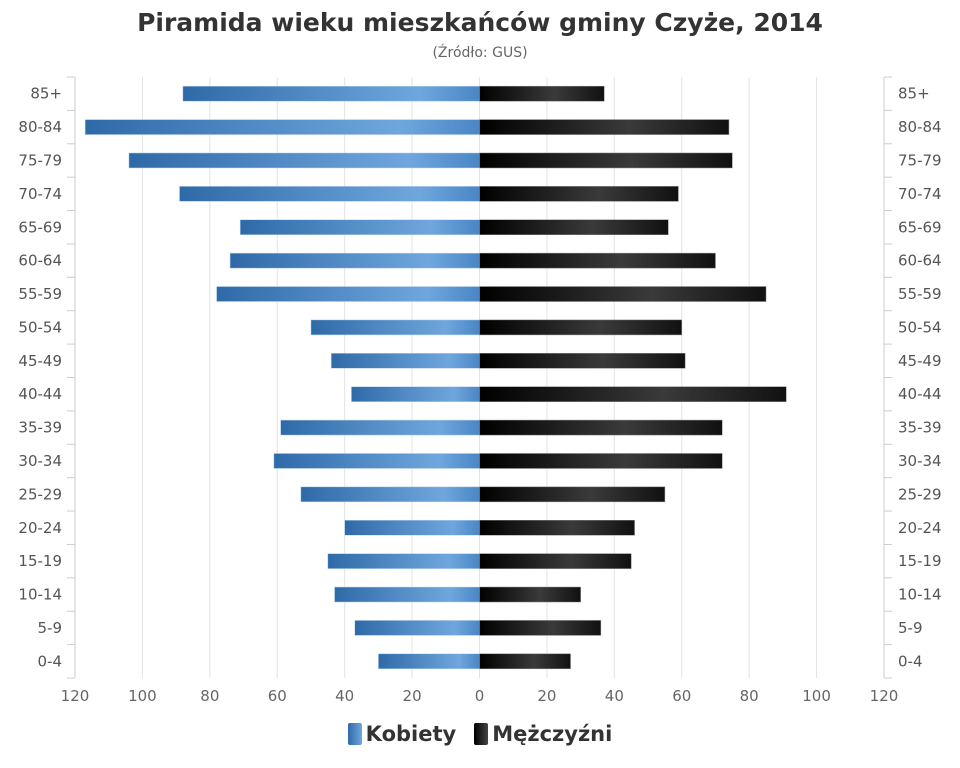 The width and height of the screenshot is (960, 768). I want to click on legend-label: Kobiety, so click(411, 734).